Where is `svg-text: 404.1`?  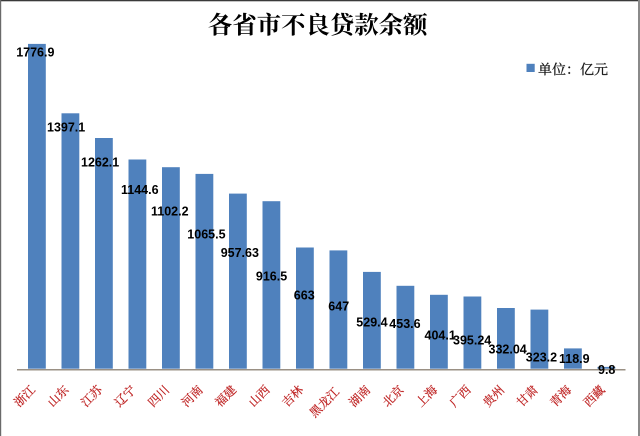 svg-text: 404.1 is located at coordinates (440, 335).